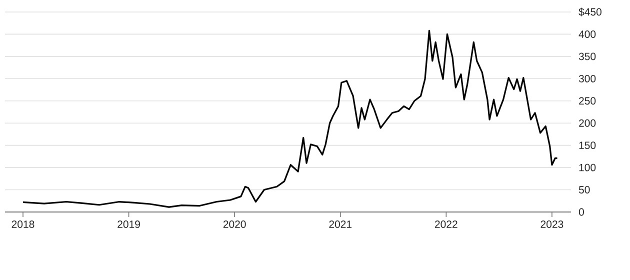  What do you see at coordinates (234, 224) in the screenshot?
I see `x-tick-label: 2020` at bounding box center [234, 224].